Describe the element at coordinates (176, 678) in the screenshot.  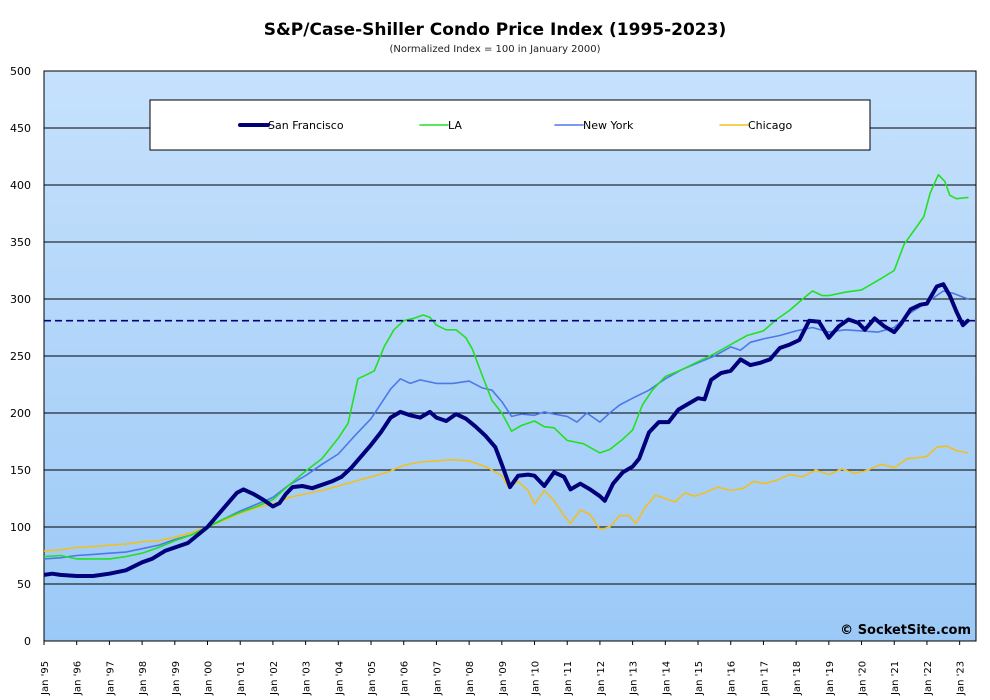
I see `x-tick-label: Jan '99` at that location.